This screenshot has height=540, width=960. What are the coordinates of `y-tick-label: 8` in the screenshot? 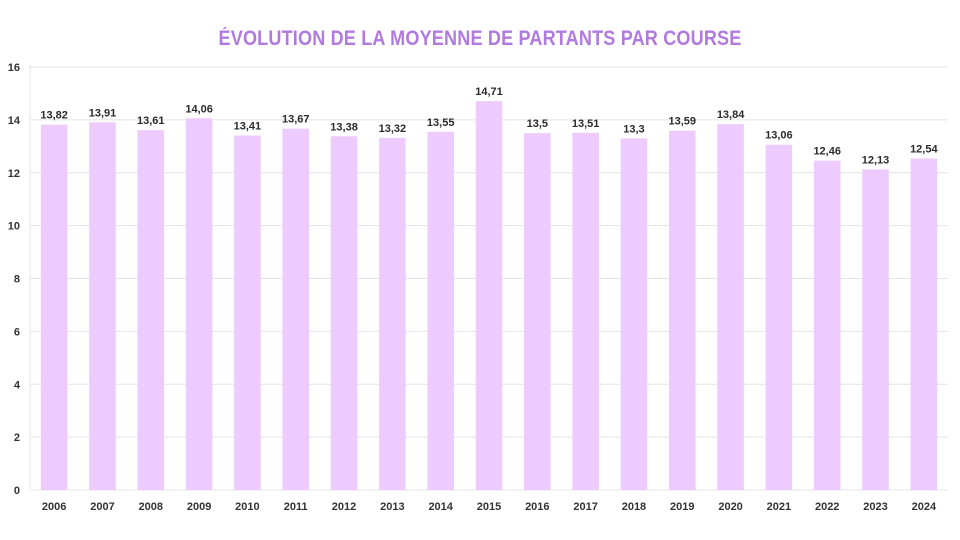 It's located at (17, 280).